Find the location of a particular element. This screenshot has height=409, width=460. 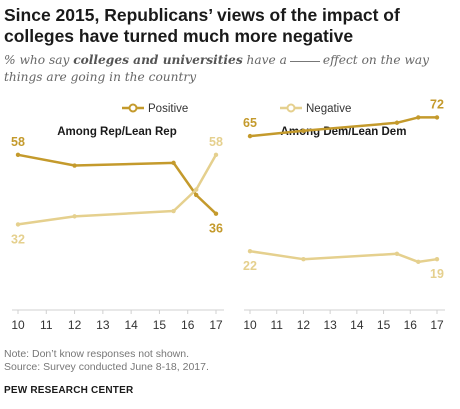

subtitle-blank is located at coordinates (304, 61).